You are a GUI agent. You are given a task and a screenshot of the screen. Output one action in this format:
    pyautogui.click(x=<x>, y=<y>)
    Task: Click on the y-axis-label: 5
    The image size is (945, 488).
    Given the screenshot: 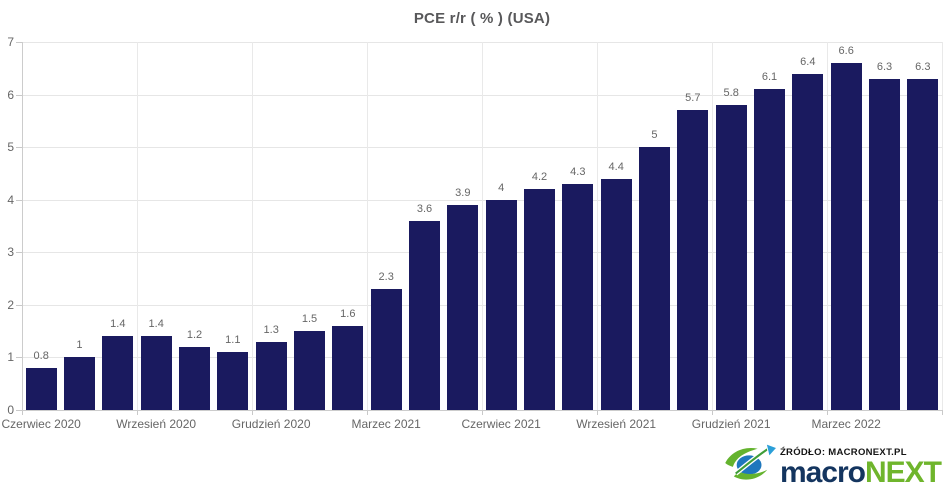 What is the action you would take?
    pyautogui.click(x=10, y=147)
    